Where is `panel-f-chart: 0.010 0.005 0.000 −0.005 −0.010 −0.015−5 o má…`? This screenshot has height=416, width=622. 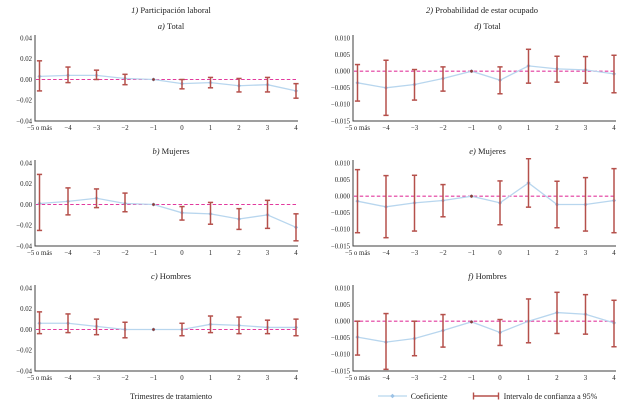 panel-f-chart: 0.010 0.005 0.000 −0.005 −0.010 −0.015−5 o má… is located at coordinates (474, 333).